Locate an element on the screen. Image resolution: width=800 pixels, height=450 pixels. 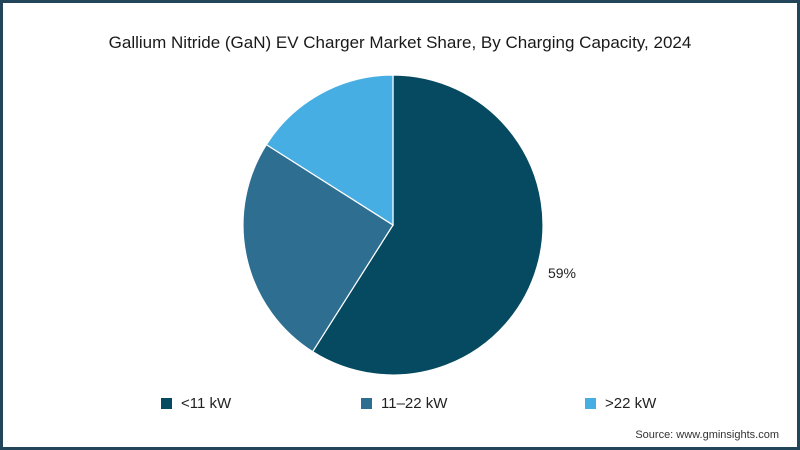
legend-swatch-gt22 is located at coordinates (590, 403).